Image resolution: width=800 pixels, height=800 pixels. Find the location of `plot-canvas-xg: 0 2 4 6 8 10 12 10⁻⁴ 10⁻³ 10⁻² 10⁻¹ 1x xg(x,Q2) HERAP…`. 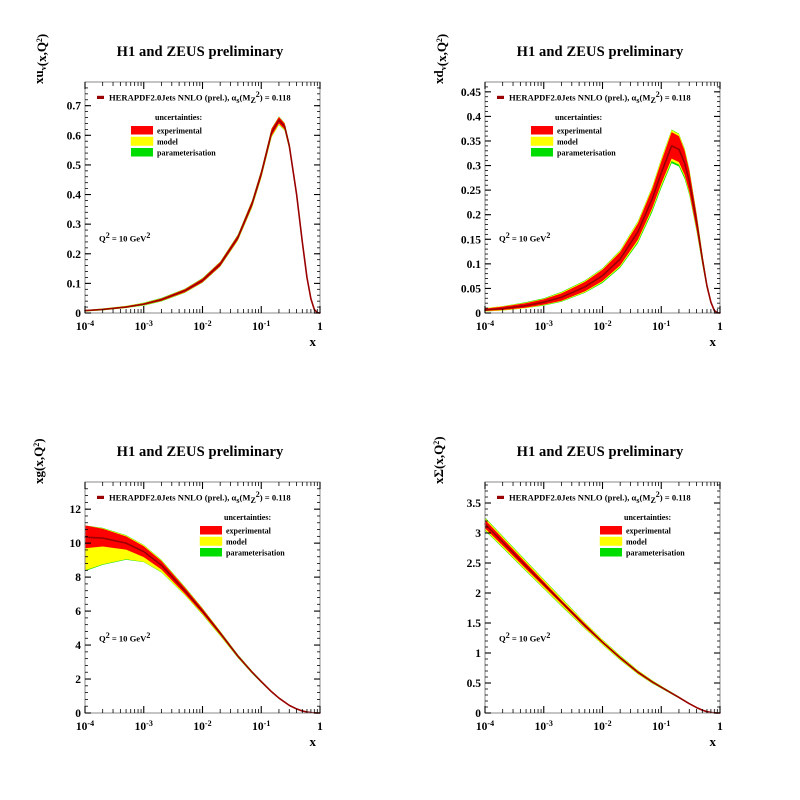

plot-canvas-xg: 0 2 4 6 8 10 12 10⁻⁴ 10⁻³ 10⁻² 10⁻¹ 1x xg(x,Q2) HERAP… is located at coordinates (177, 593).